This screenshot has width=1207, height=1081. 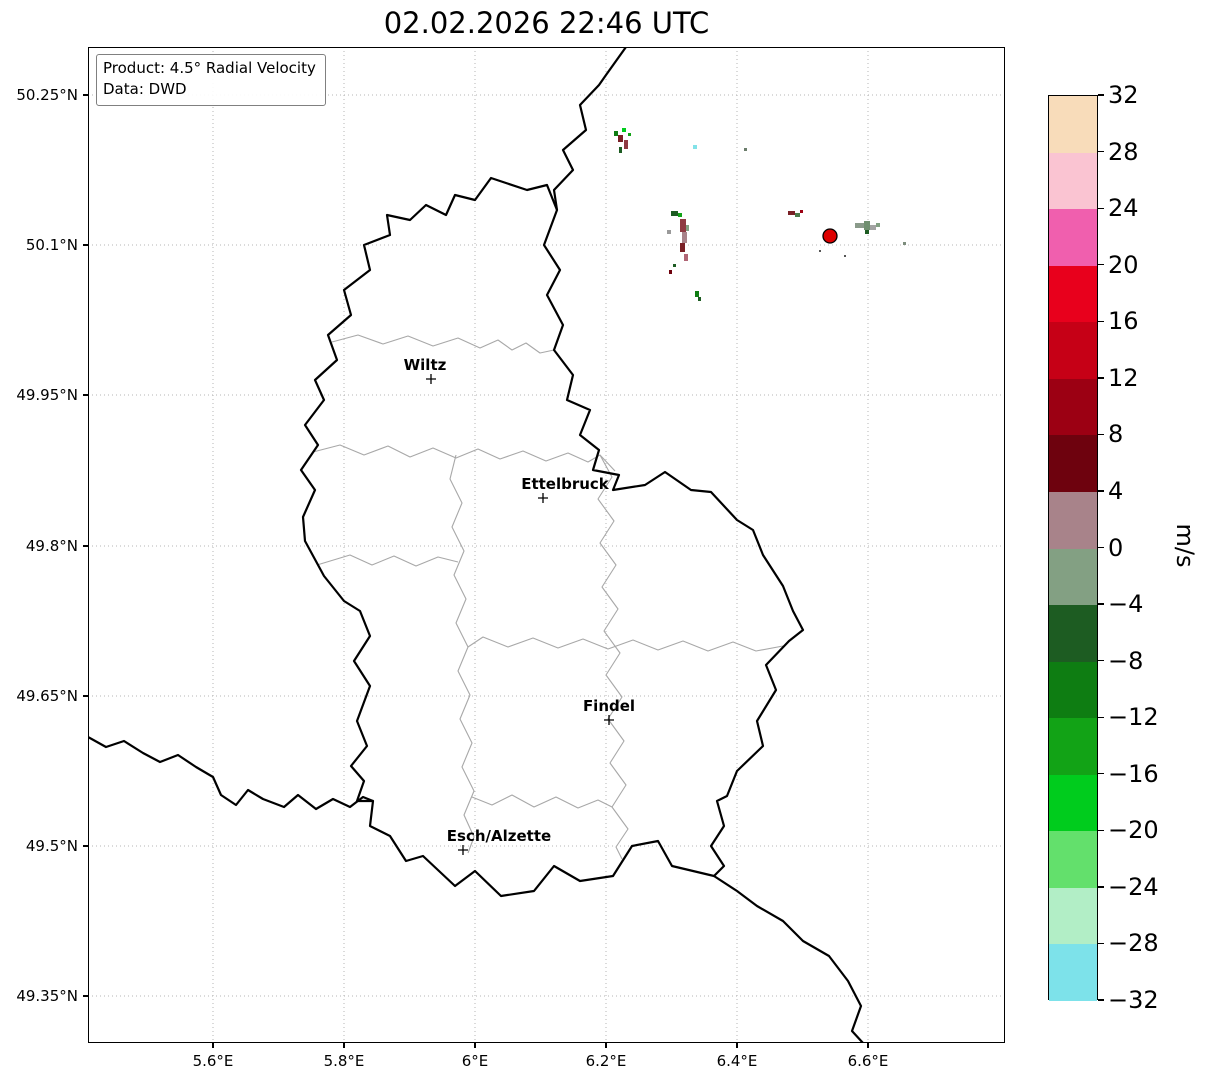 What do you see at coordinates (47, 696) in the screenshot?
I see `y-tick-label: 49.65°N` at bounding box center [47, 696].